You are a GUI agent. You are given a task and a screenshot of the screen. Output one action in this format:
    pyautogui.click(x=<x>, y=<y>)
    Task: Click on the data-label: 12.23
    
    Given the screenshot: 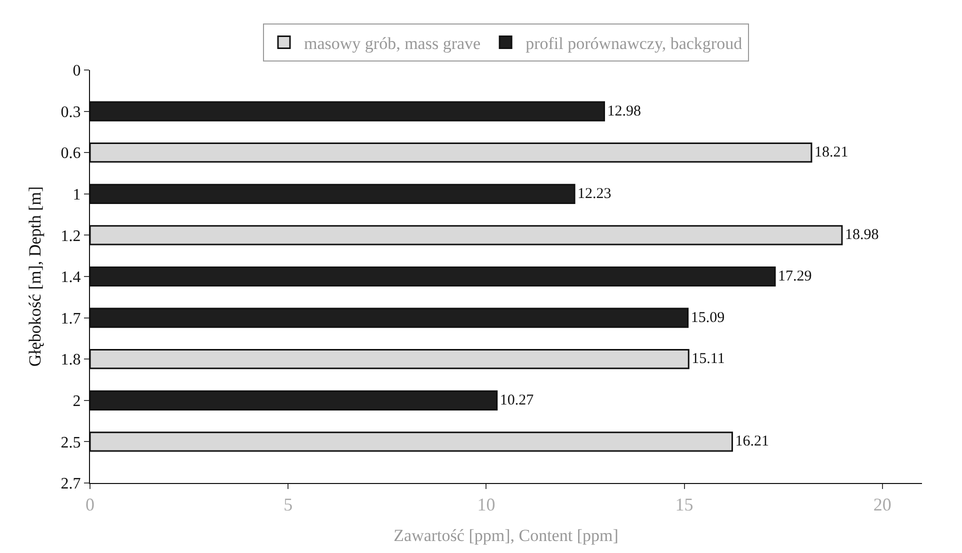 What is the action you would take?
    pyautogui.click(x=595, y=194)
    